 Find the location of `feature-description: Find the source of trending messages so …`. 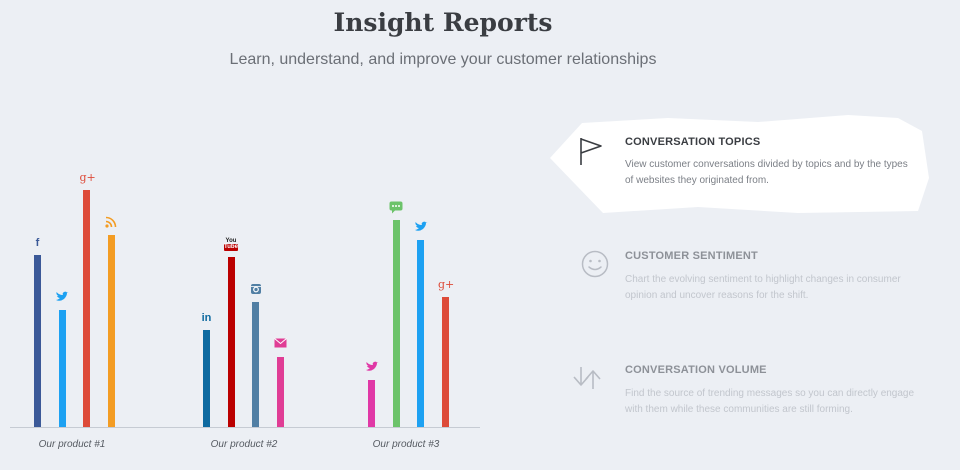

feature-description: Find the source of trending messages so … is located at coordinates (770, 401).